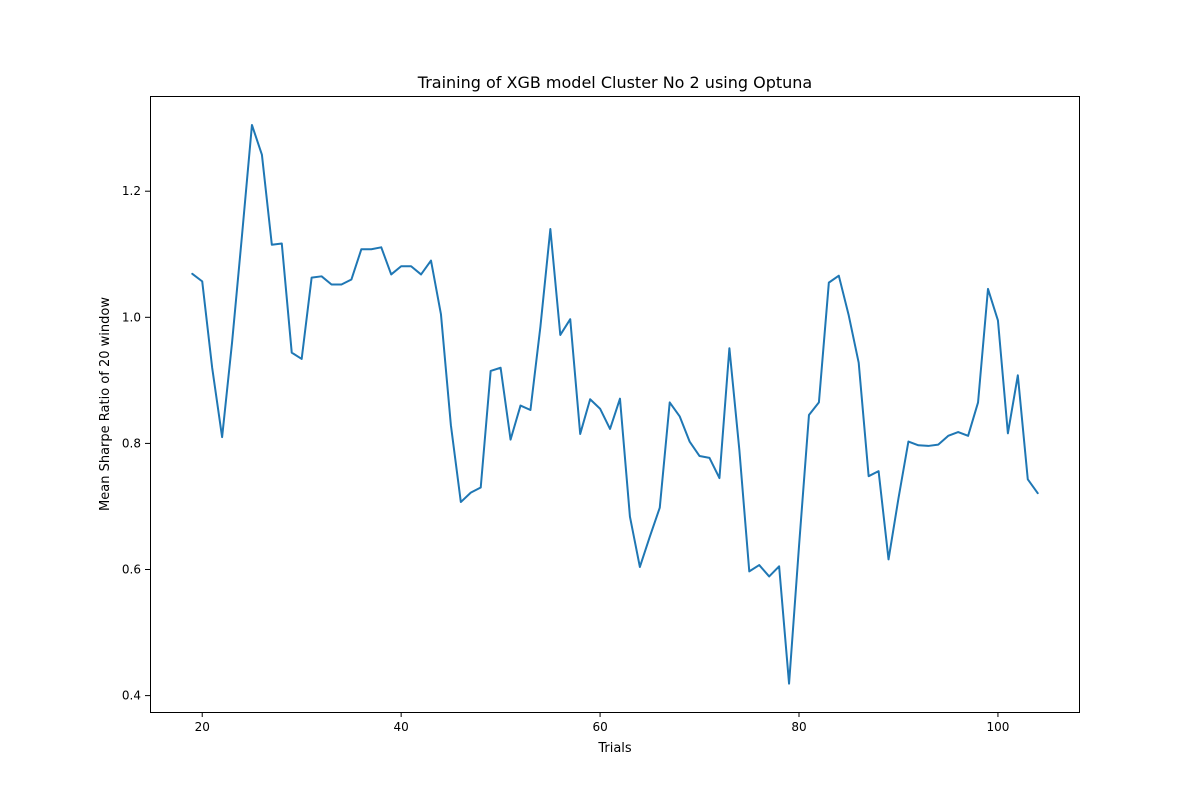 The width and height of the screenshot is (1200, 800). I want to click on x-tick-label: 60, so click(599, 727).